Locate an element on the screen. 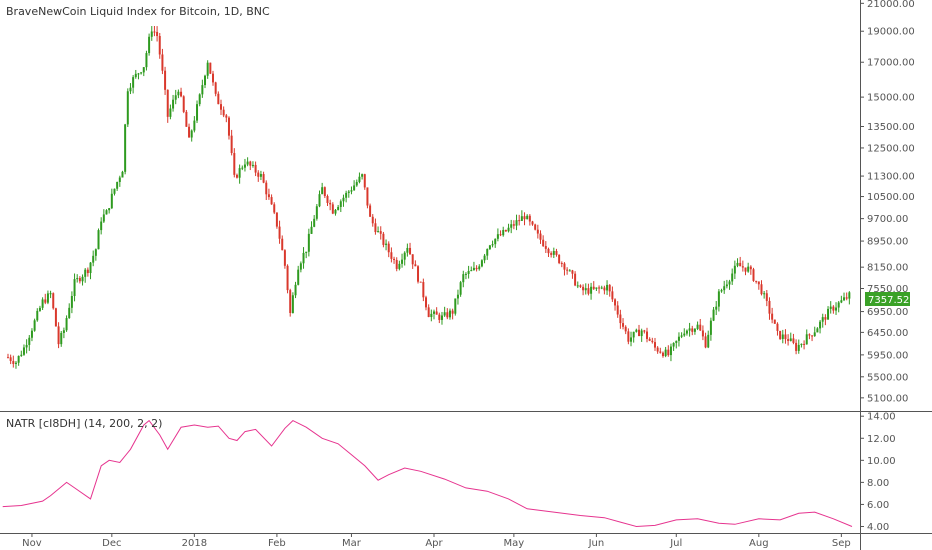  price-tick-label: 10500.00 is located at coordinates (891, 197).